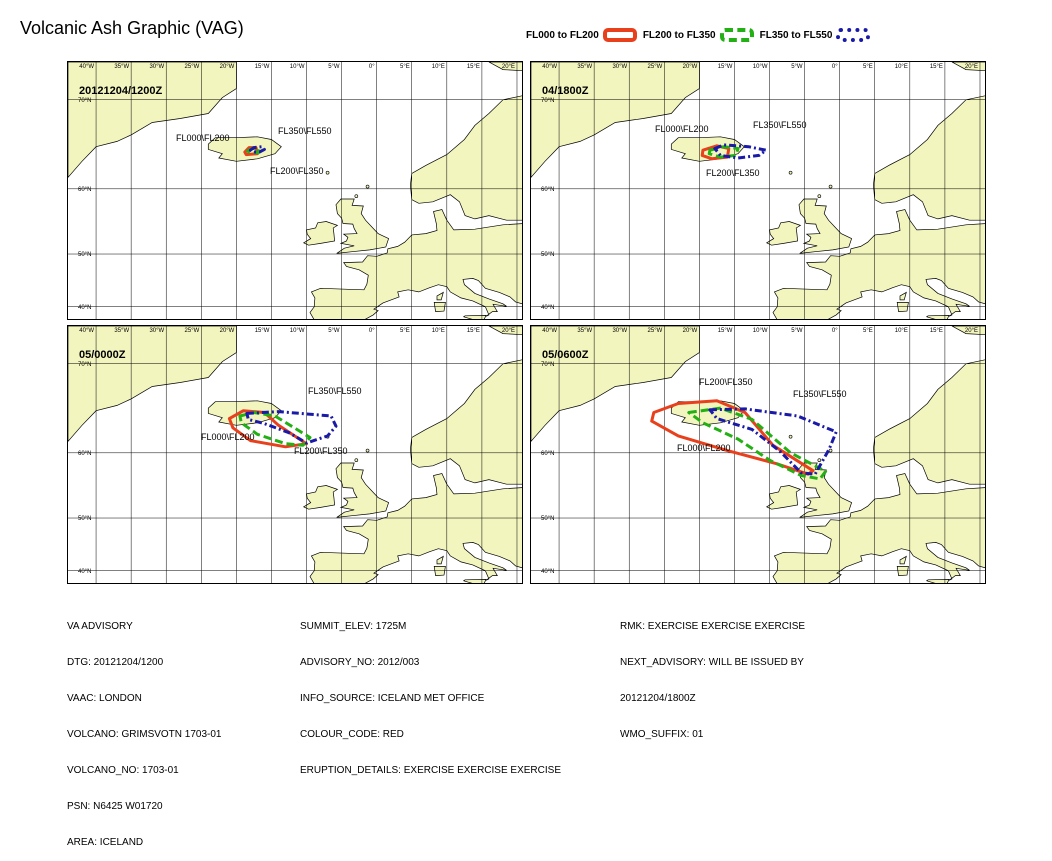 The height and width of the screenshot is (861, 1052). Describe the element at coordinates (392, 698) in the screenshot. I see `info-line: INFO_SOURCE: ICELAND MET OFFICE` at that location.